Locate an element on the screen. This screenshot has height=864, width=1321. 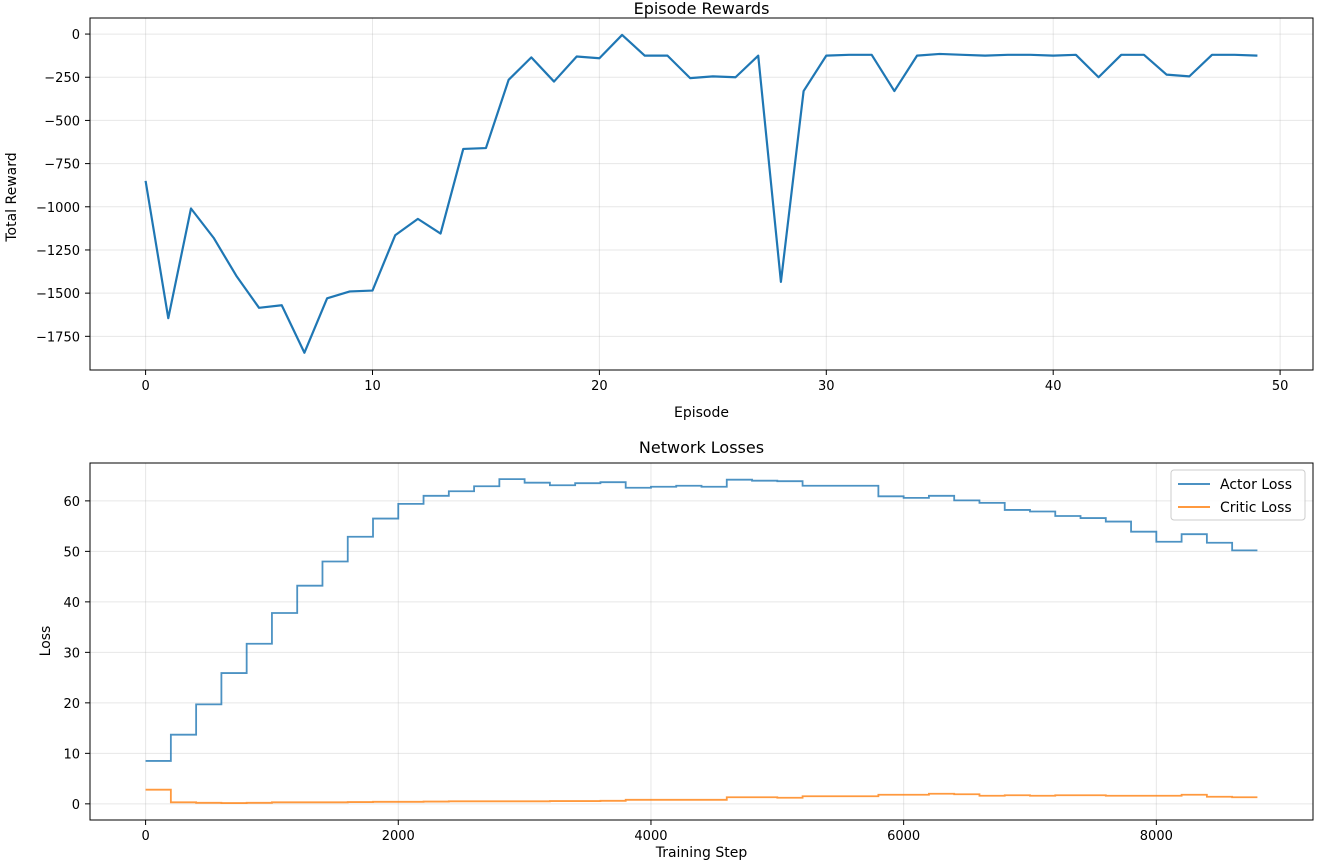
losses-y-tick-label: 20 is located at coordinates (71, 704).